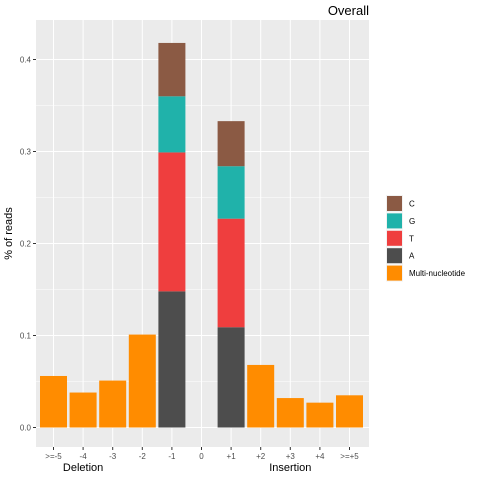 Image resolution: width=480 pixels, height=480 pixels. I want to click on x-tick-label: +2, so click(261, 456).